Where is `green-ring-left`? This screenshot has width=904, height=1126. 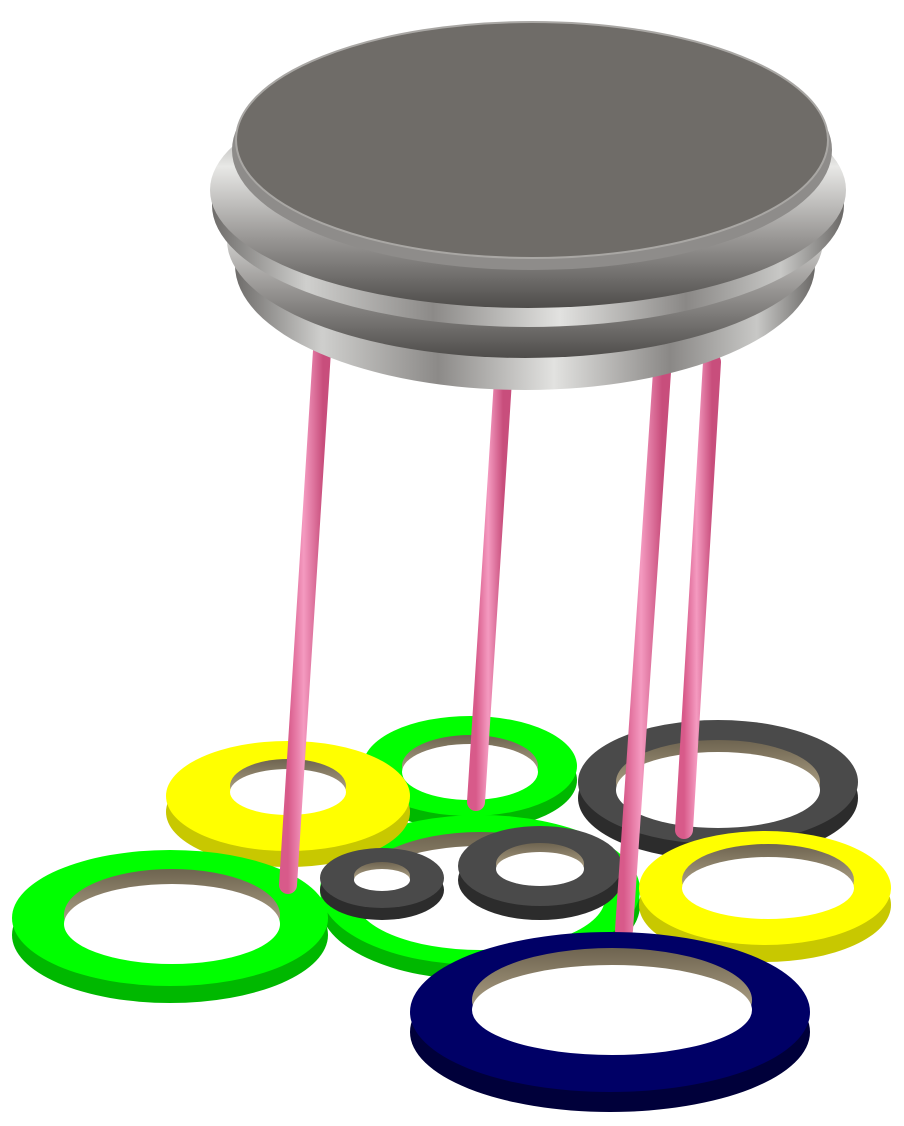
green-ring-left is located at coordinates (170, 926).